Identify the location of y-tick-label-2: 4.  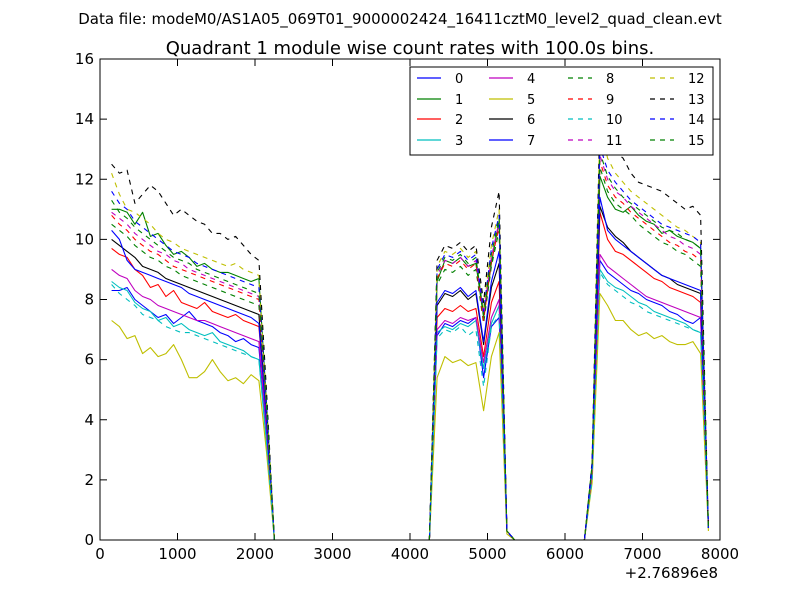
(89, 420).